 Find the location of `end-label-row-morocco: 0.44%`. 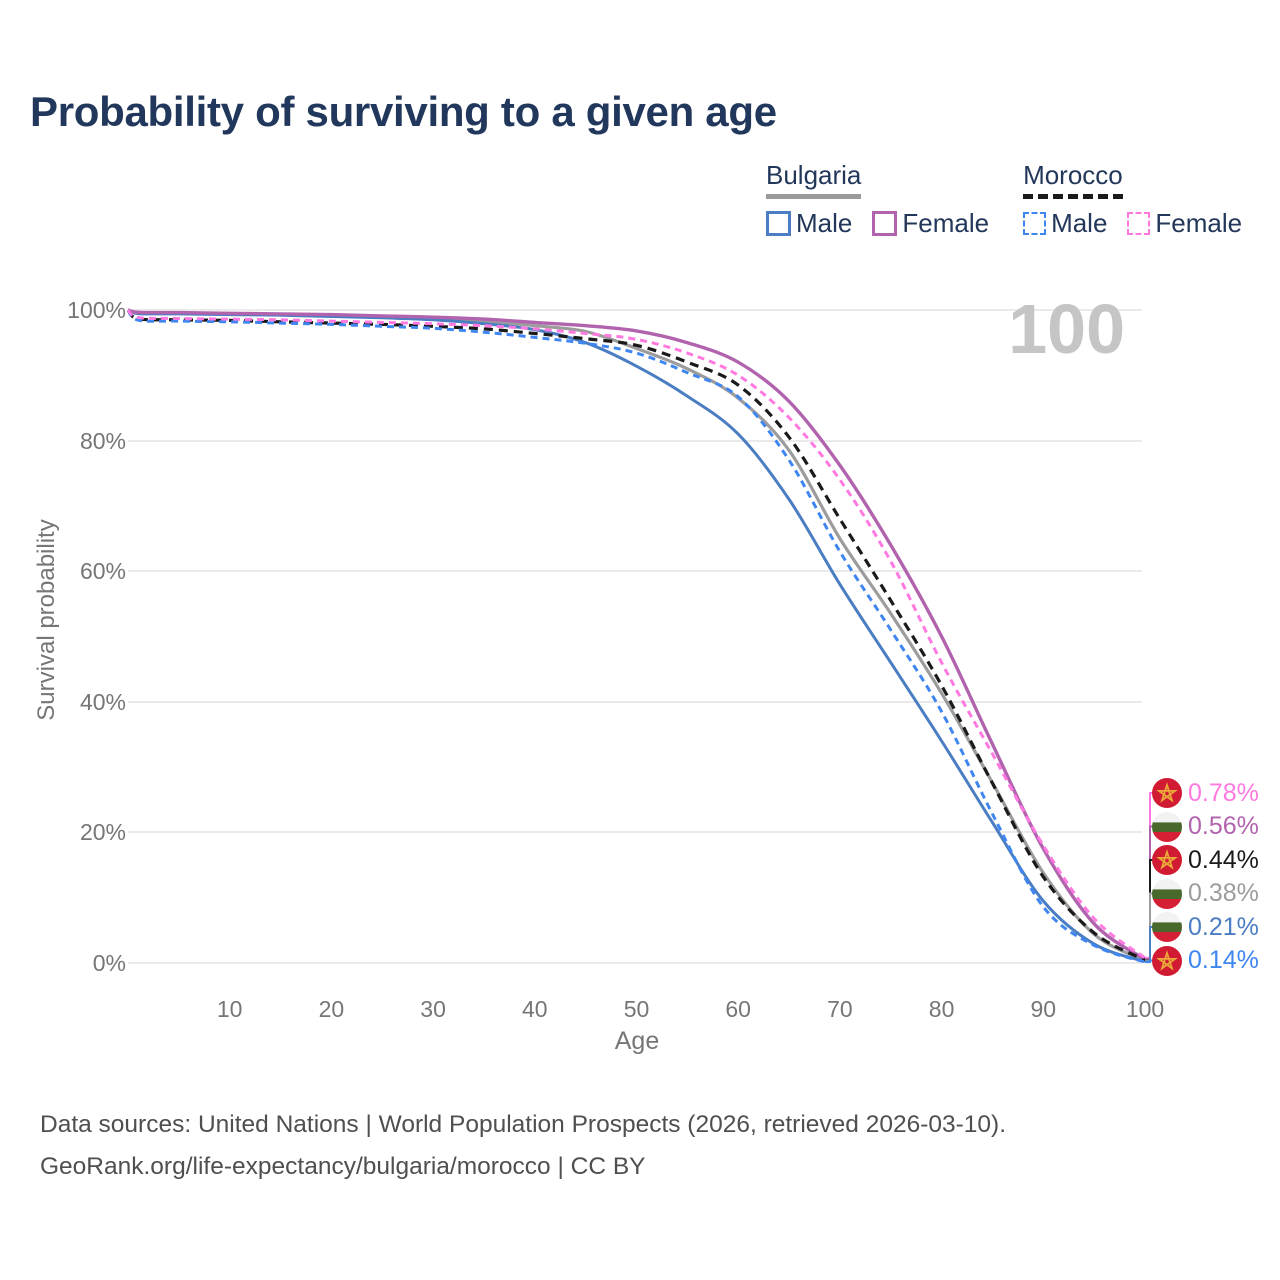

end-label-row-morocco: 0.44% is located at coordinates (1205, 860).